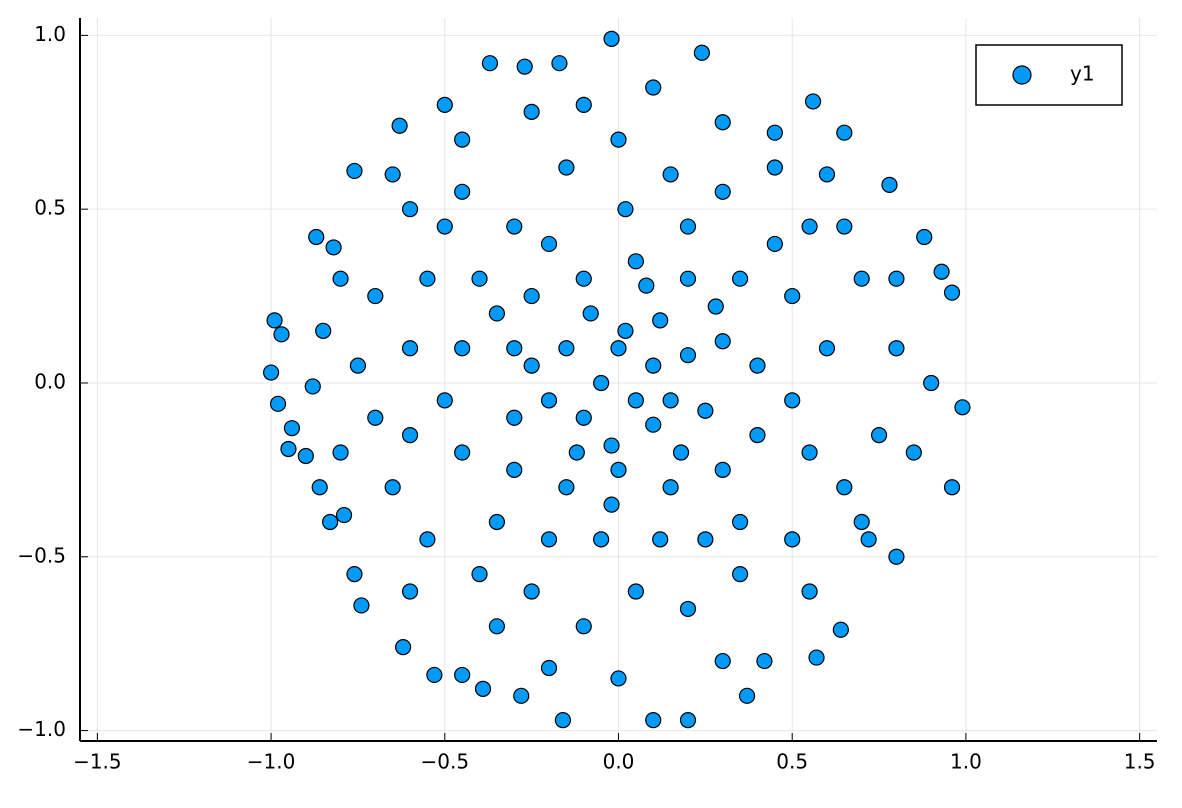 Image resolution: width=1182 pixels, height=808 pixels. What do you see at coordinates (1140, 762) in the screenshot?
I see `x-tick-label: 1.5` at bounding box center [1140, 762].